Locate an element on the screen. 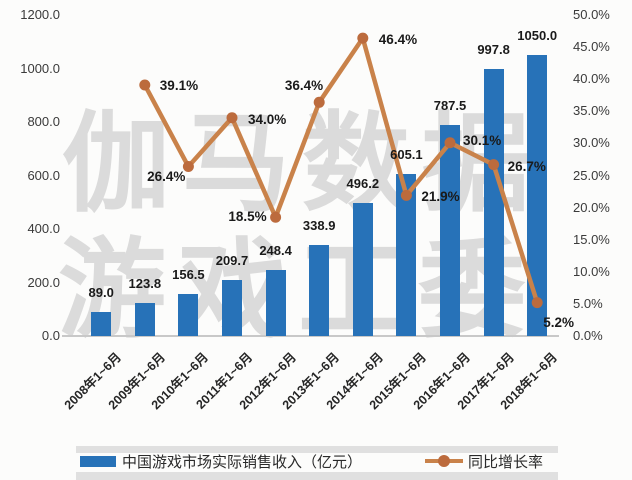  growth-point-label: 26.7% is located at coordinates (526, 166).